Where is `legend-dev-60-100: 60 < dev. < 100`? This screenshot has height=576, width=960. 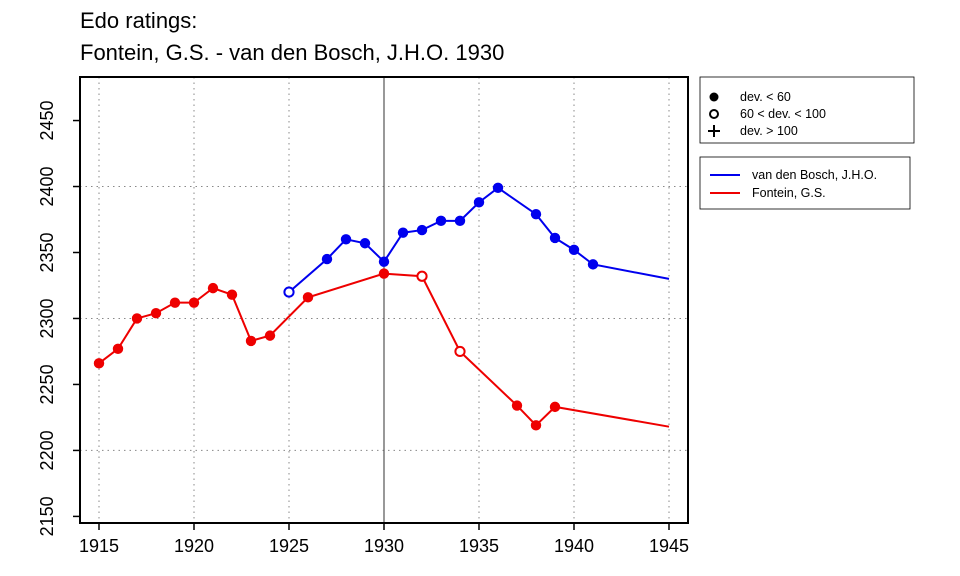
legend-dev-60-100: 60 < dev. < 100 is located at coordinates (783, 114).